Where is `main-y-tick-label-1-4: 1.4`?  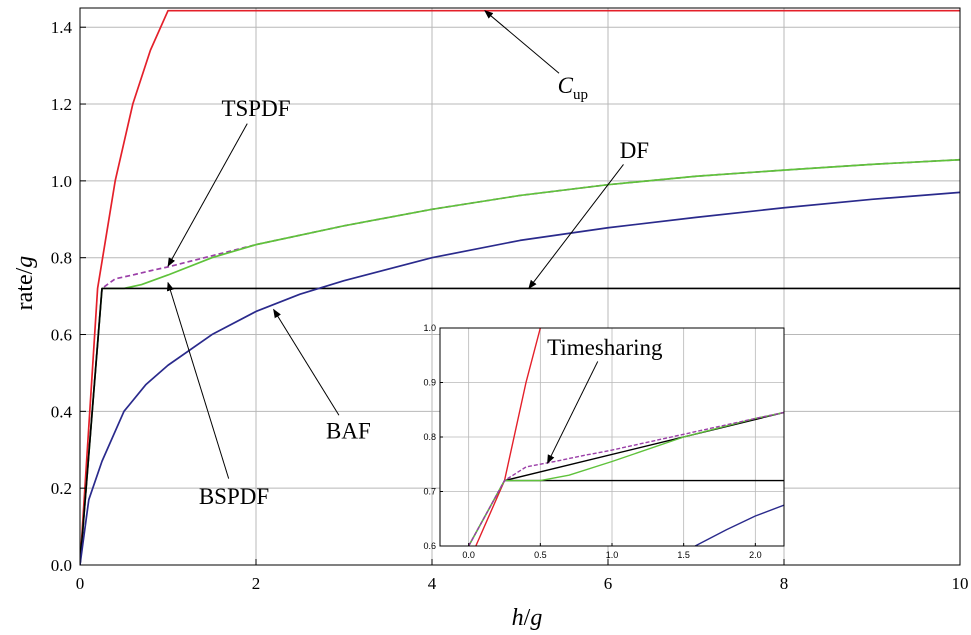 main-y-tick-label-1-4: 1.4 is located at coordinates (62, 27).